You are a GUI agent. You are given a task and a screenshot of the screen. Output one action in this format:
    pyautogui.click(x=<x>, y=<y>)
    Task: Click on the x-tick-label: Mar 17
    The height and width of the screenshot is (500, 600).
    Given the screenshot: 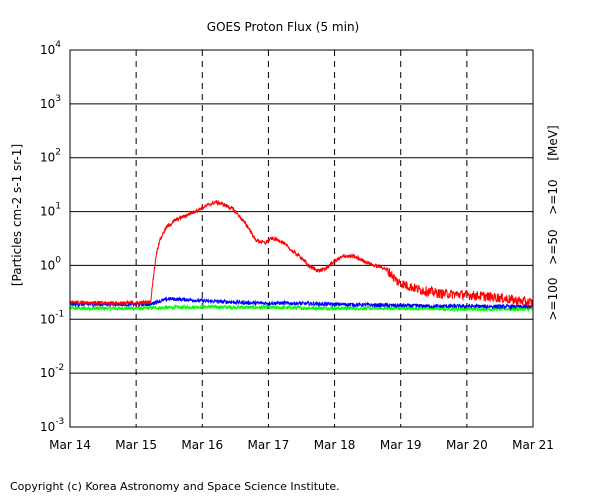 What is the action you would take?
    pyautogui.click(x=269, y=445)
    